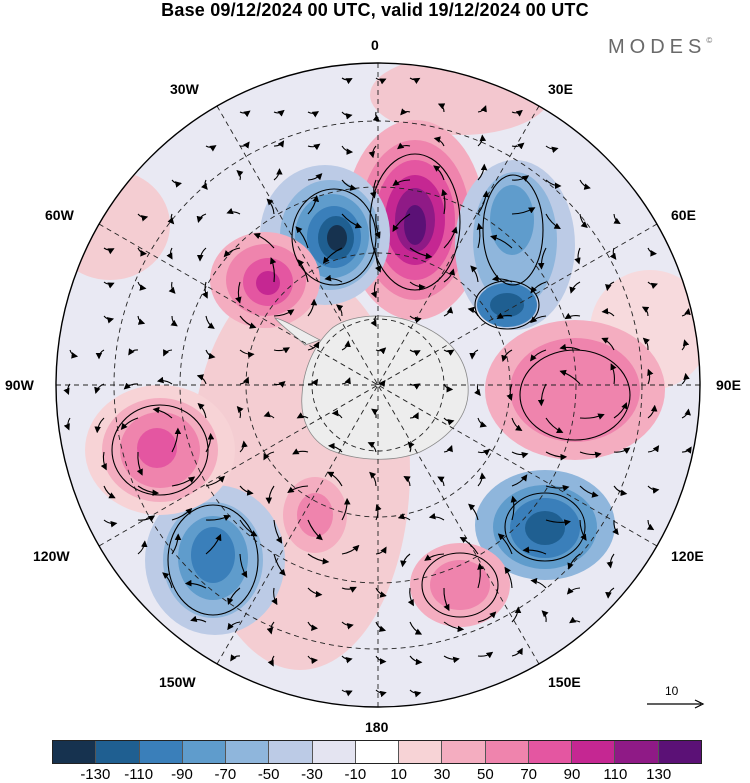 This screenshot has height=783, width=750. What do you see at coordinates (460, 585) in the screenshot?
I see `anomaly-south-positive` at bounding box center [460, 585].